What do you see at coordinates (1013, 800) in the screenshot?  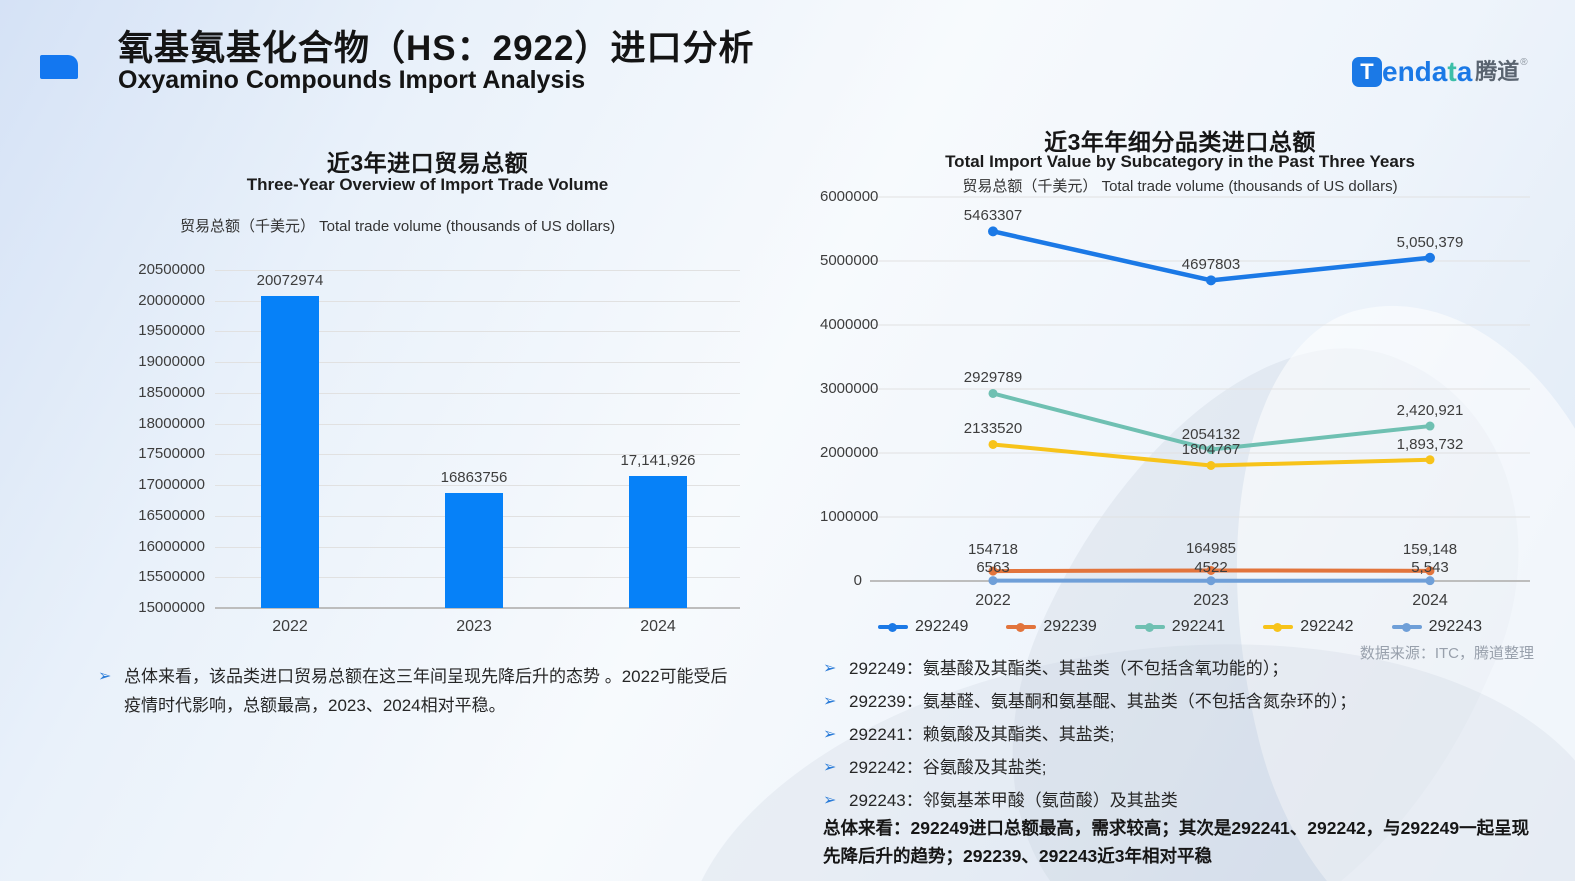 I see `subcategory-note-text: 292243：邻氨基苯甲酸（氨茴酸）及其盐类` at bounding box center [1013, 800].